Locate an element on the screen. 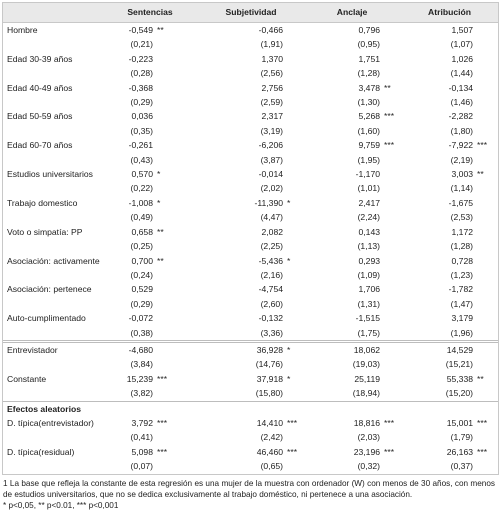 The image size is (500, 517). coef-value: -0,549 is located at coordinates (140, 30).